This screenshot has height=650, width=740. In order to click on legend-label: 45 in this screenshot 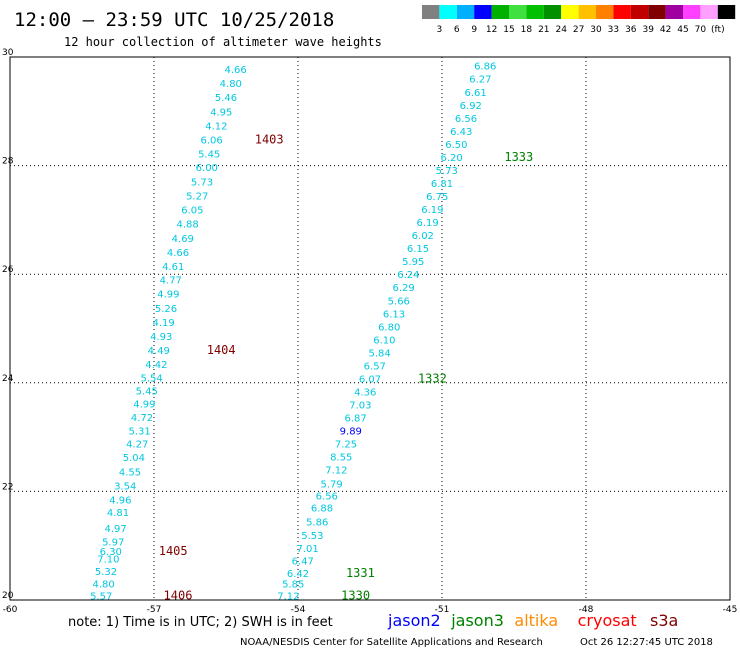, I will do `click(682, 30)`.